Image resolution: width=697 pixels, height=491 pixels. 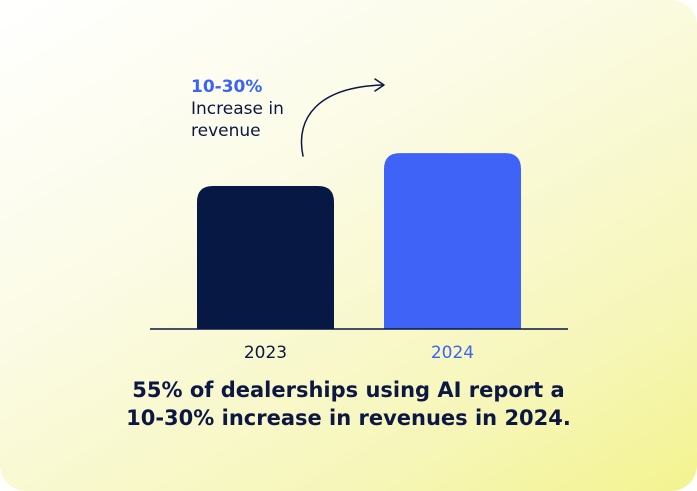 I want to click on annotation-percent: 10-30%, so click(x=227, y=87).